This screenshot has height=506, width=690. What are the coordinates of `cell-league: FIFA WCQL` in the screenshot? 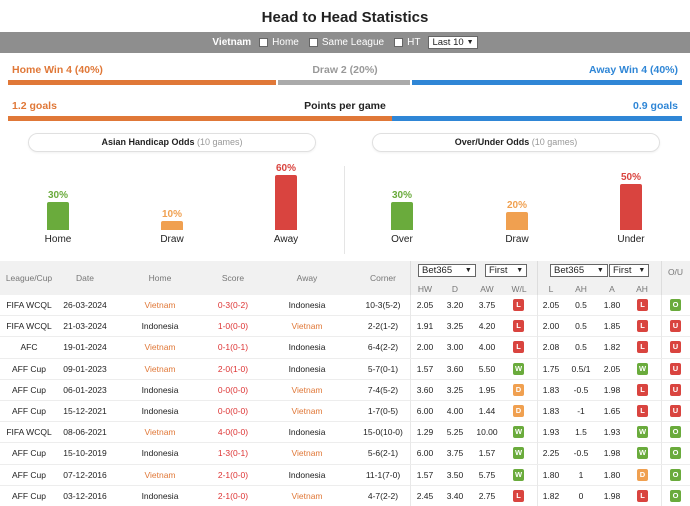 It's located at (29, 305).